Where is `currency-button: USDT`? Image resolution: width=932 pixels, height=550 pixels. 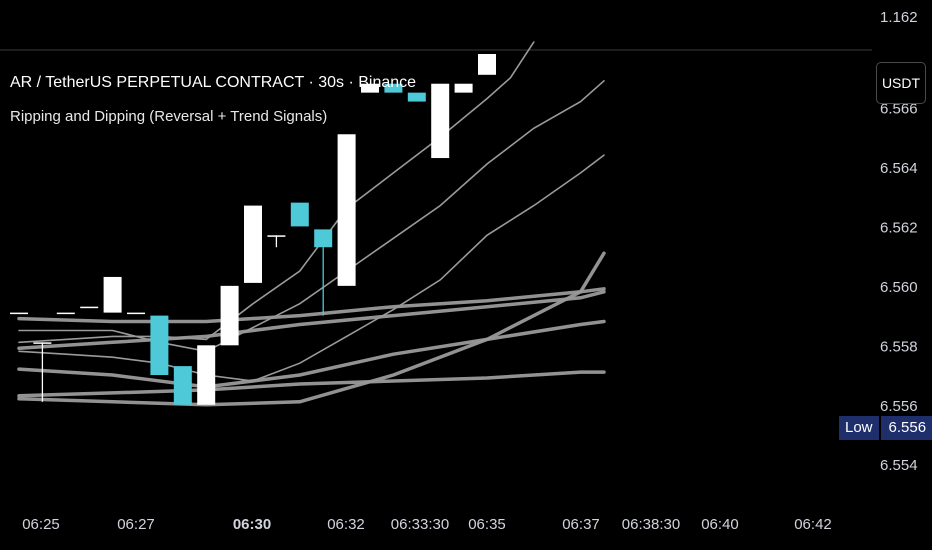 currency-button: USDT is located at coordinates (901, 83).